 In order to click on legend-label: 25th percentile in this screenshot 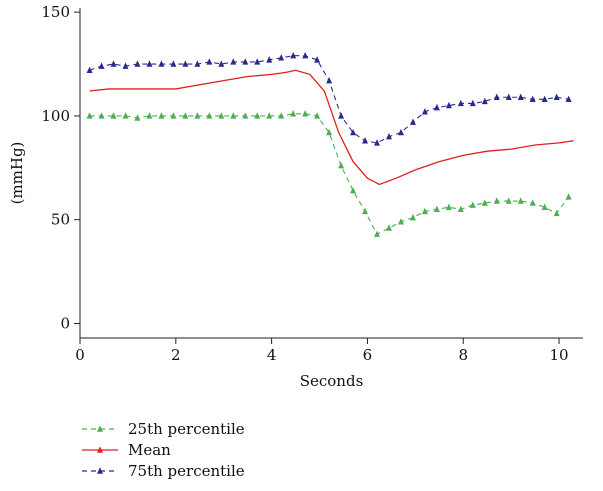, I will do `click(186, 429)`.